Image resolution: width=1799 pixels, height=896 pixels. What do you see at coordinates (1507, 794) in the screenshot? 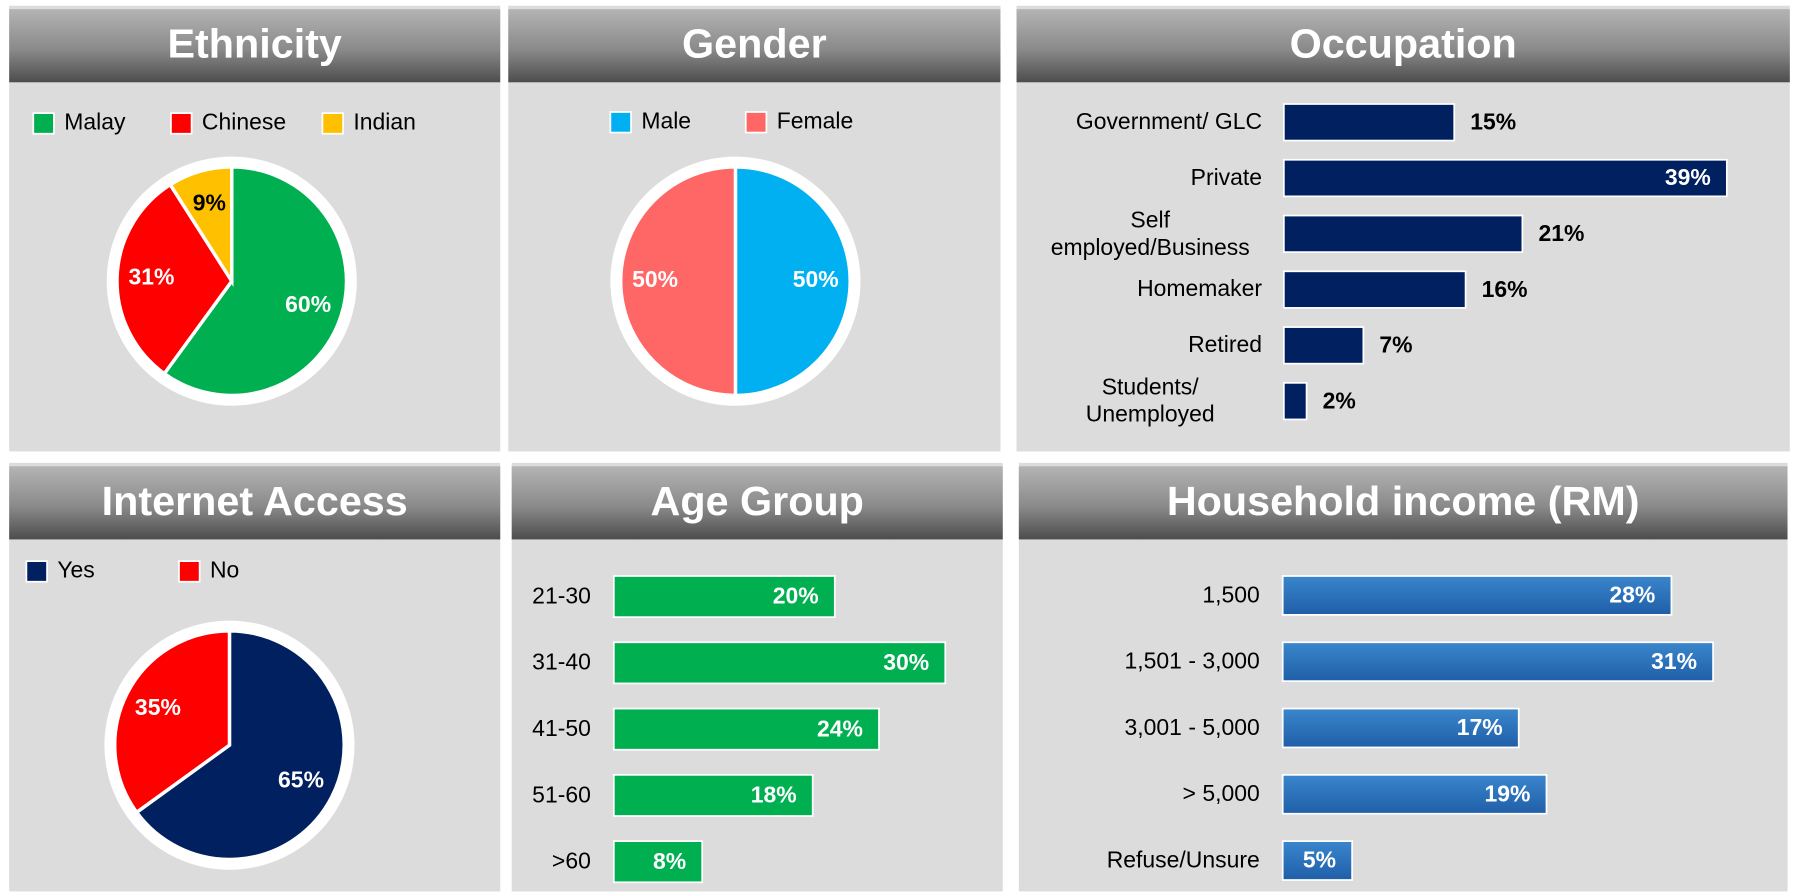
I see `bar-value-label: 19%` at bounding box center [1507, 794].